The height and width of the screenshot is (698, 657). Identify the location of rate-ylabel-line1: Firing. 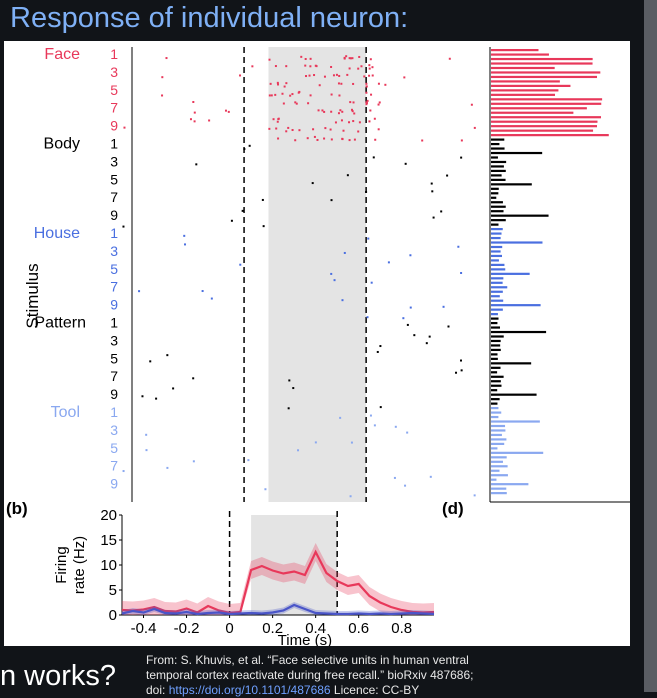
(61, 565).